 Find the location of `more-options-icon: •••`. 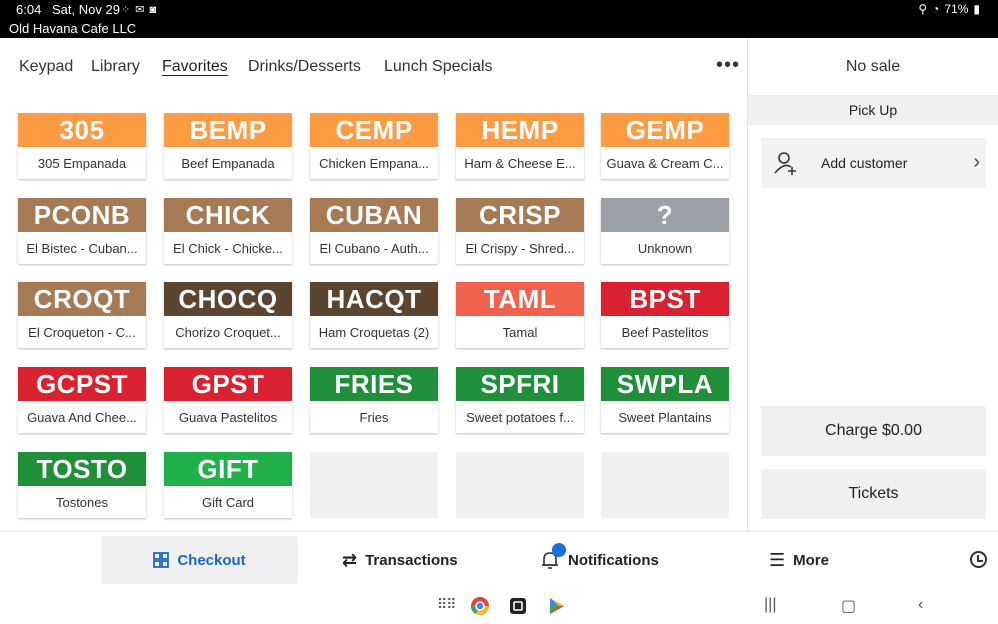

more-options-icon: ••• is located at coordinates (728, 65).